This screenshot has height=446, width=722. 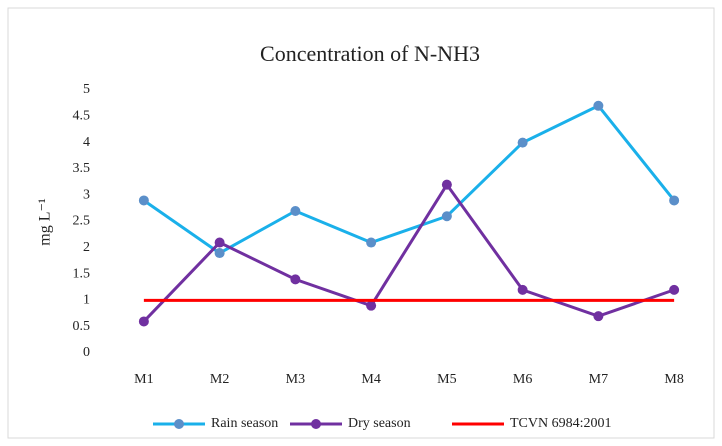 I want to click on legend-label: Dry season, so click(x=379, y=423).